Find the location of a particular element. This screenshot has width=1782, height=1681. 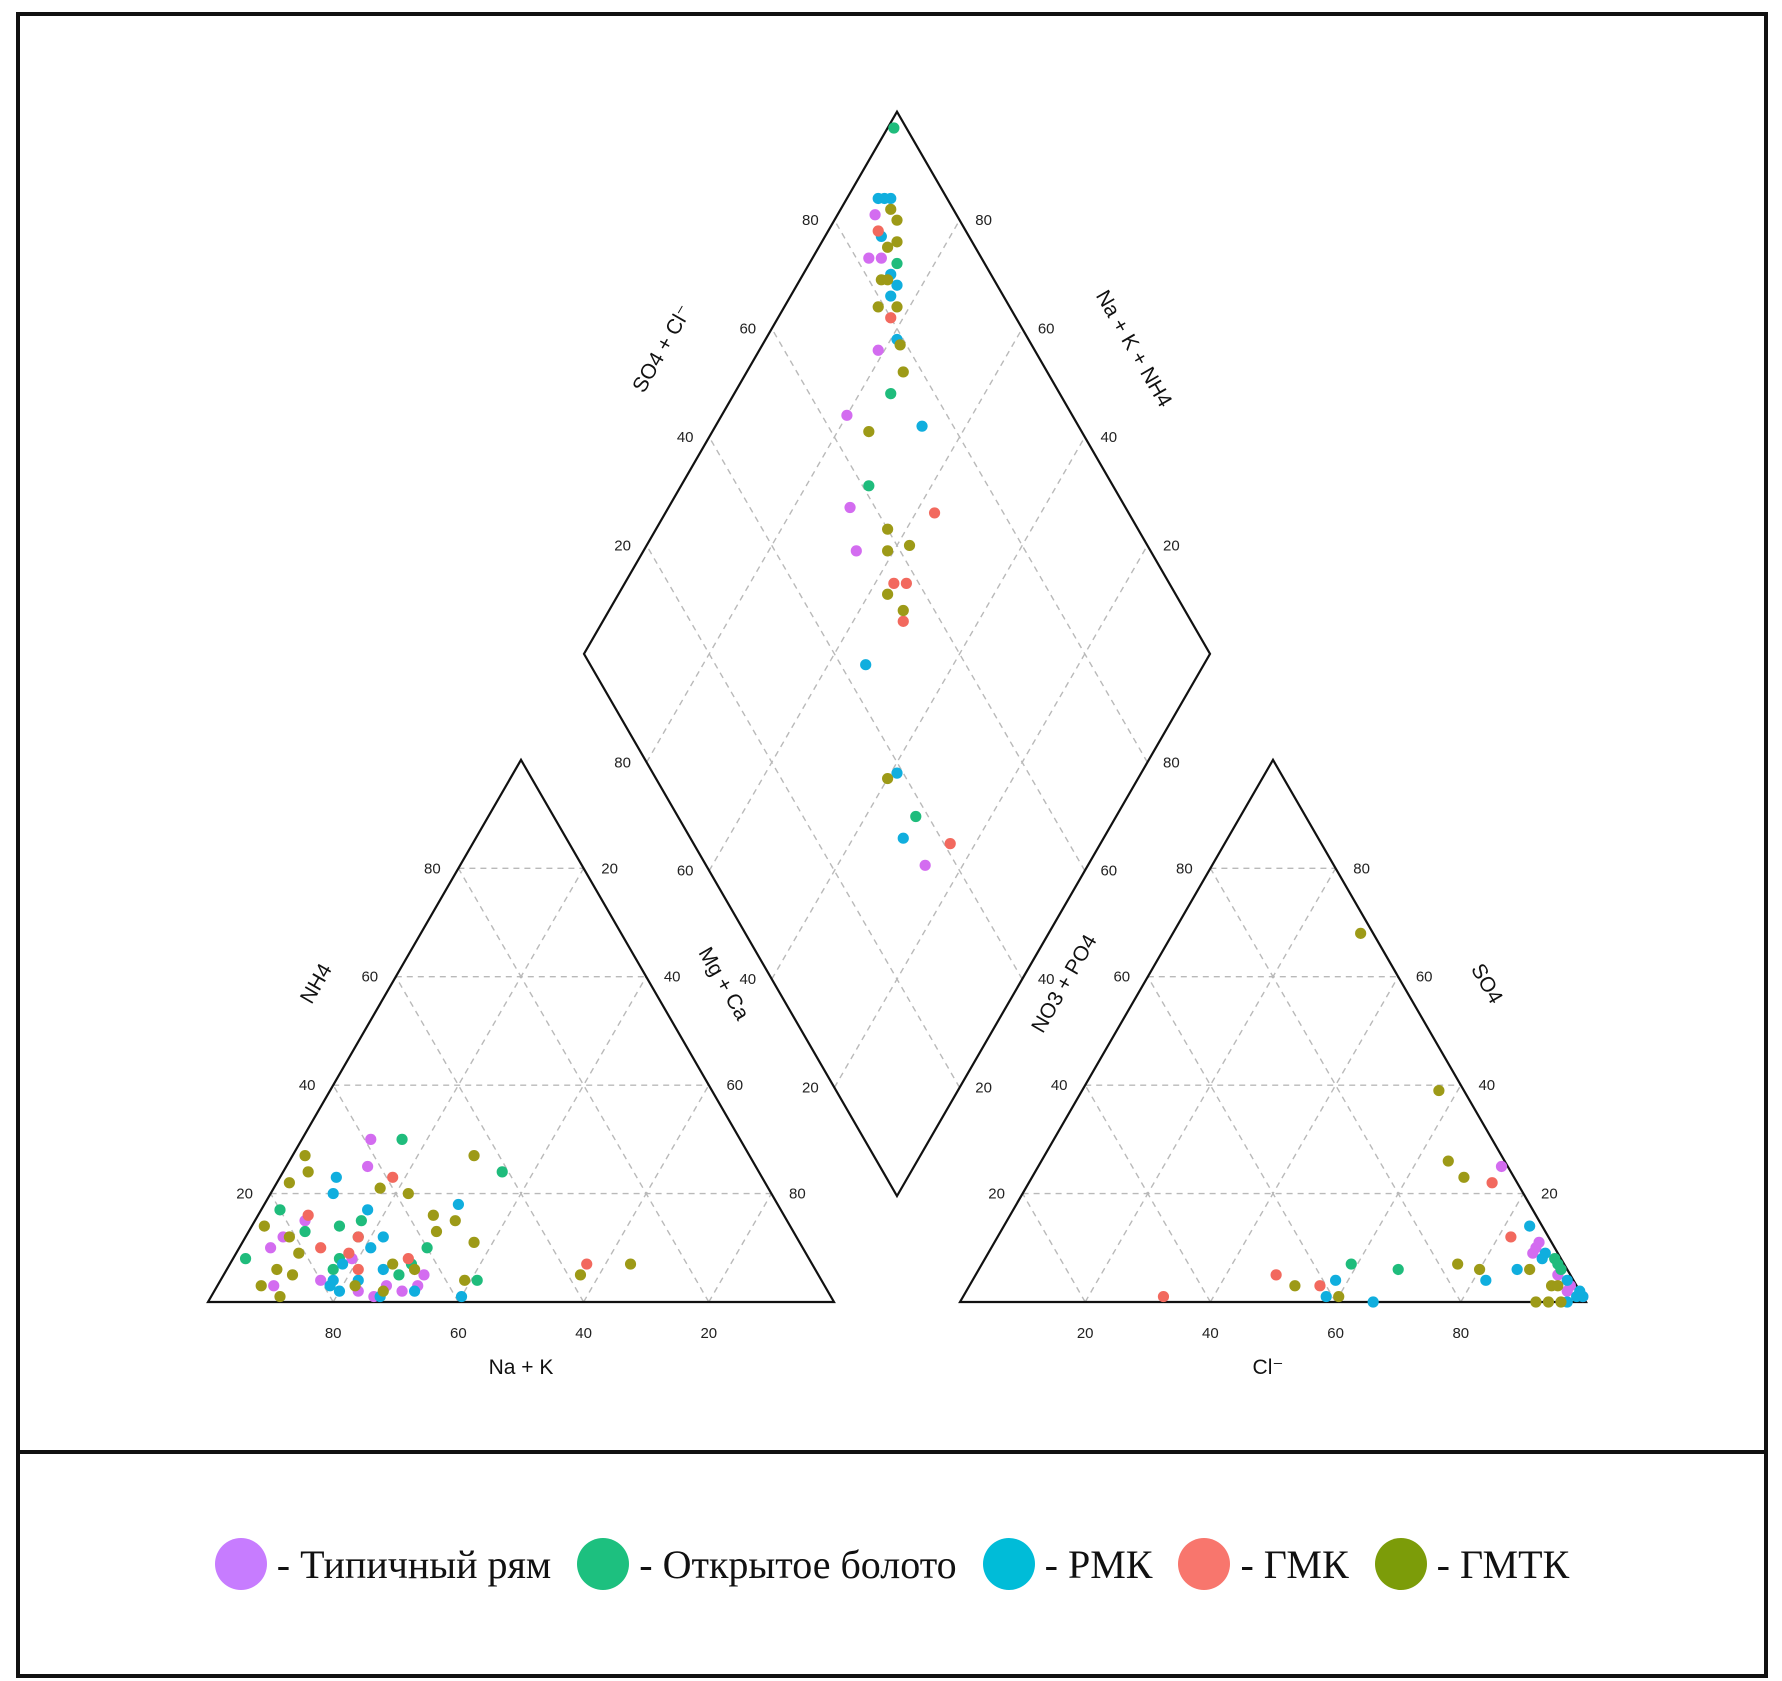

cation-bottom-tick: 80 is located at coordinates (333, 1333).